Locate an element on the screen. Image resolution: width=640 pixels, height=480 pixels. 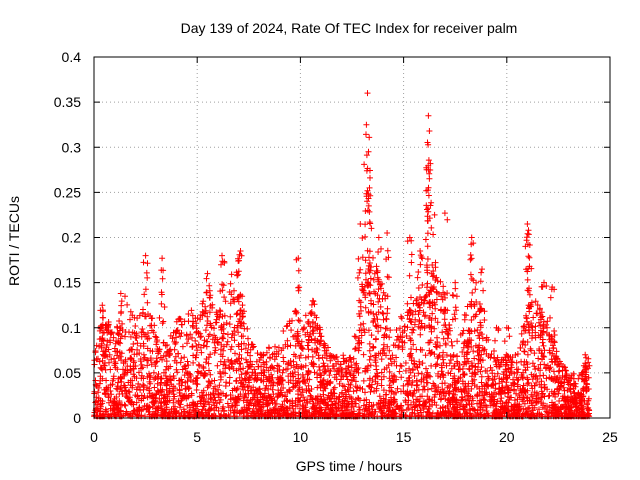
x-tick-label: 25 is located at coordinates (610, 437).